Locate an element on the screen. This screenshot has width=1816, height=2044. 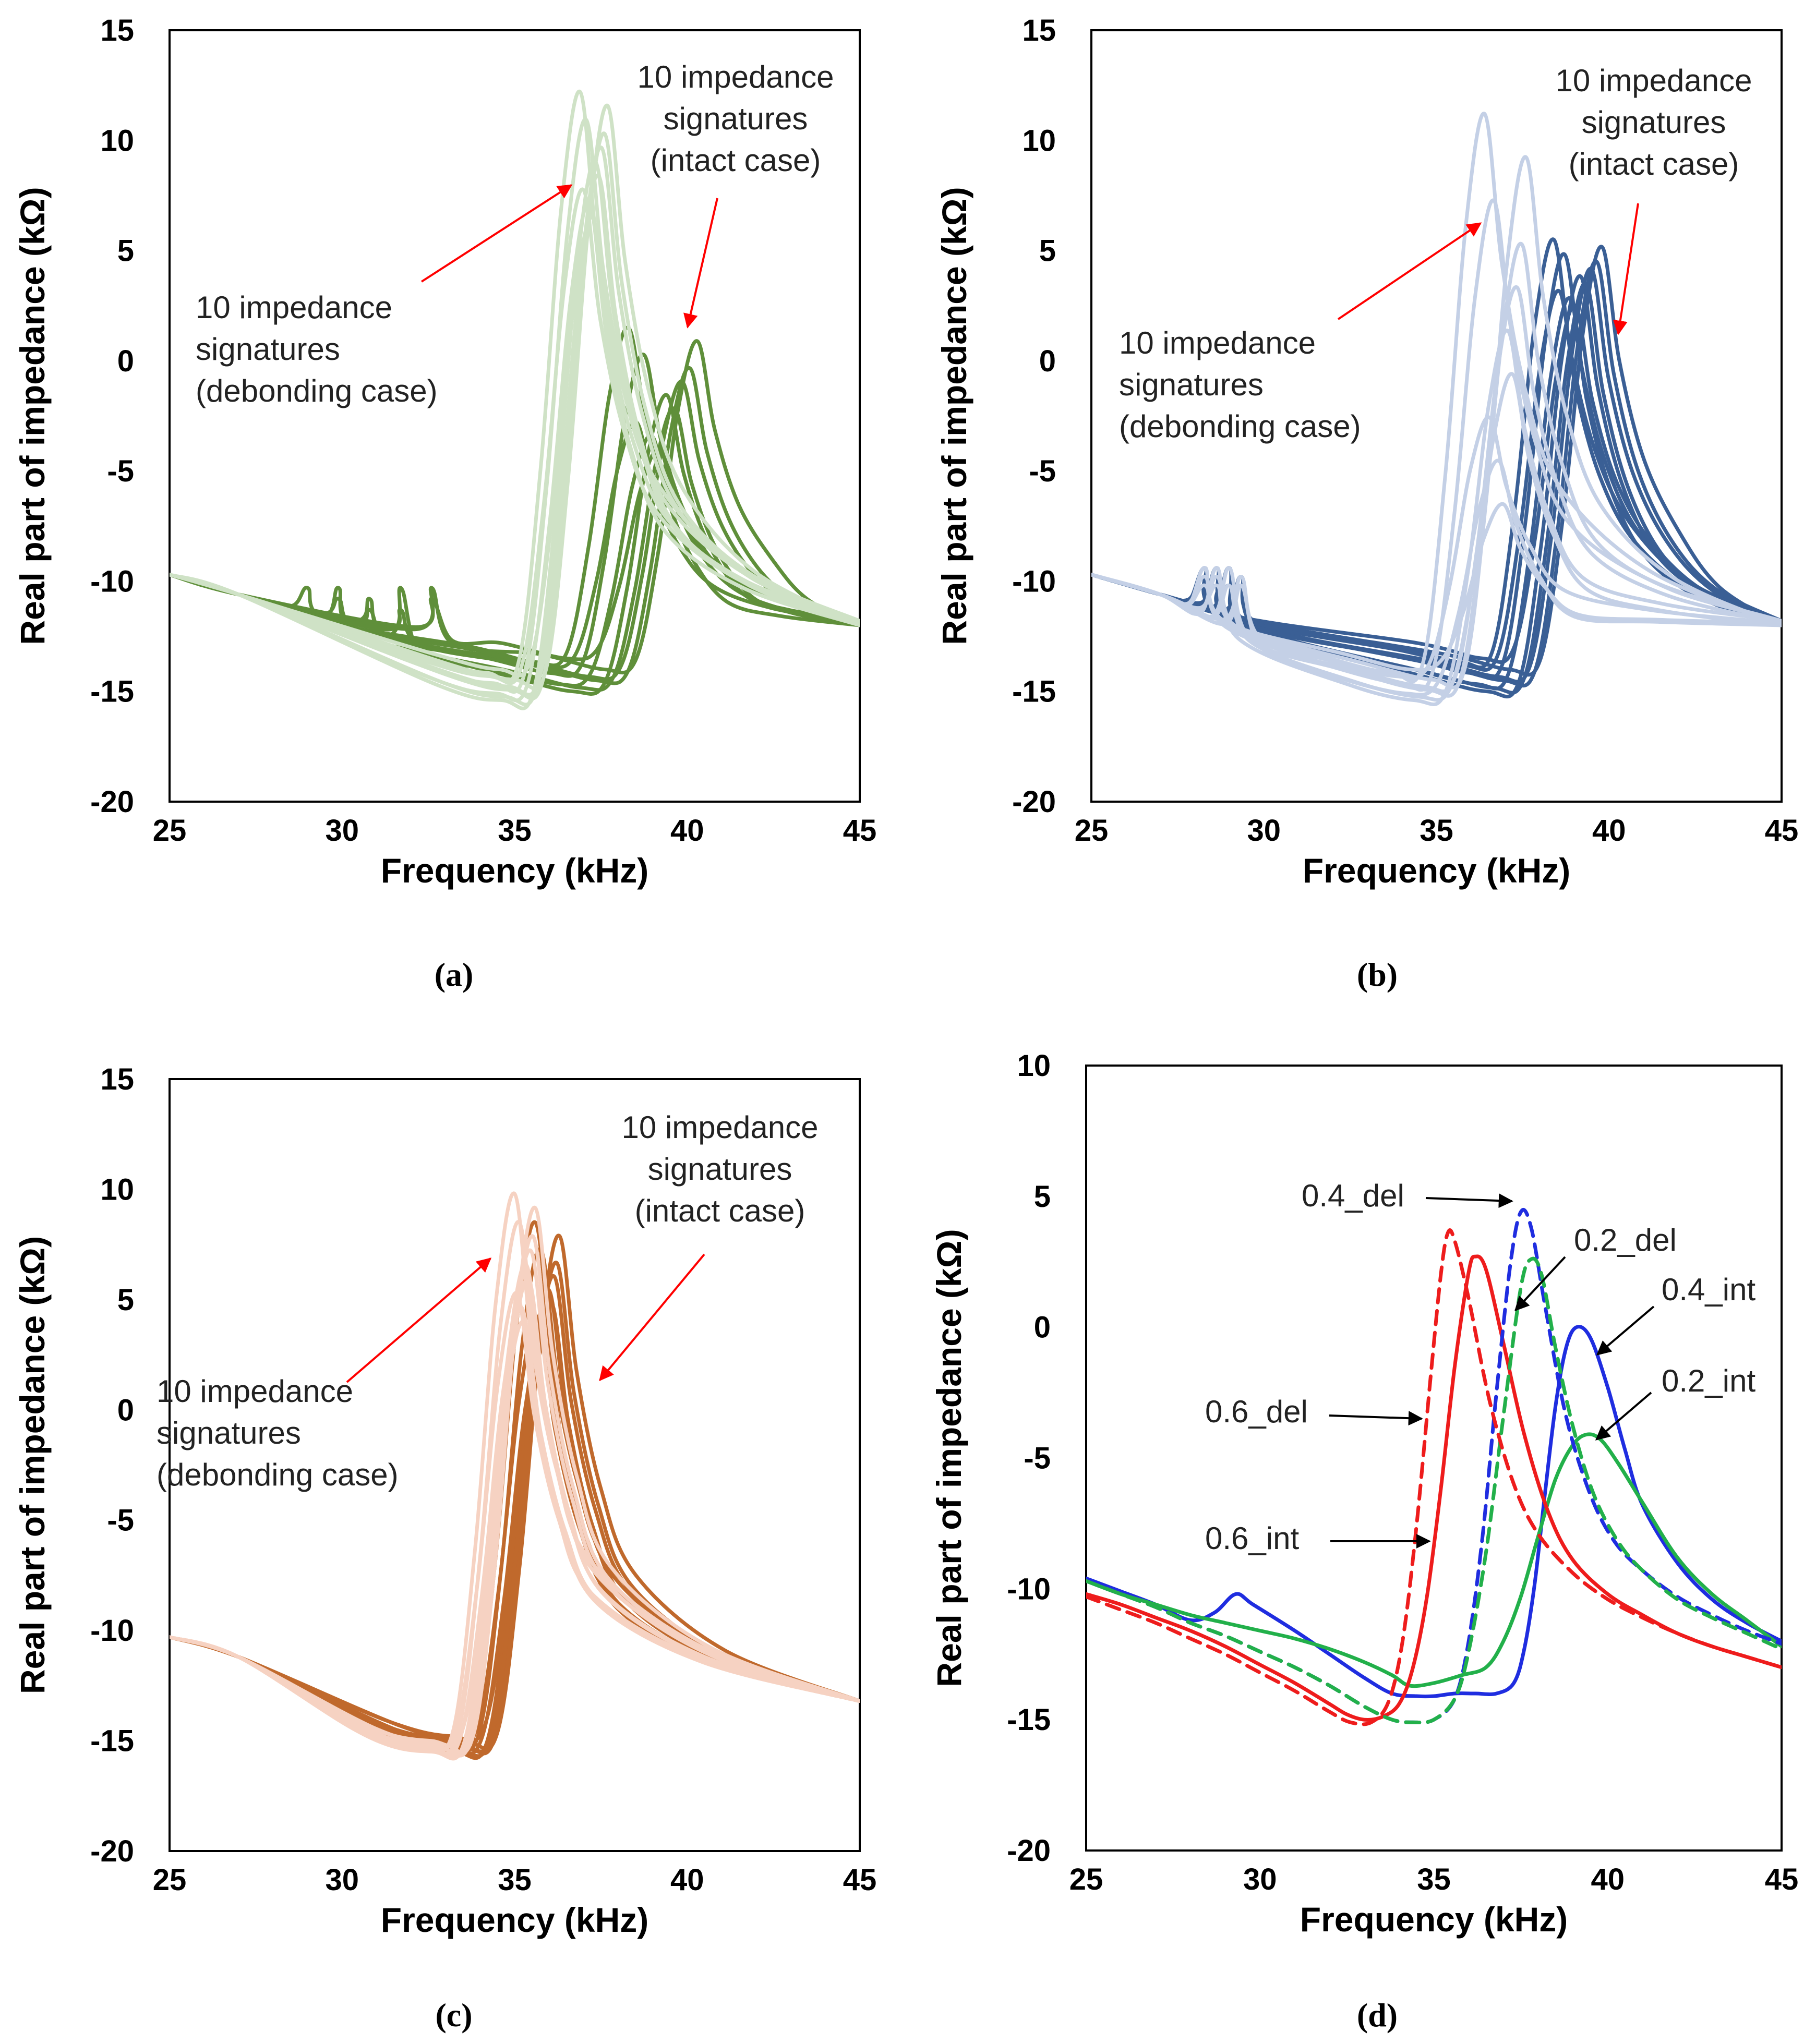
series-line-0.2_del is located at coordinates (1434, 1490).